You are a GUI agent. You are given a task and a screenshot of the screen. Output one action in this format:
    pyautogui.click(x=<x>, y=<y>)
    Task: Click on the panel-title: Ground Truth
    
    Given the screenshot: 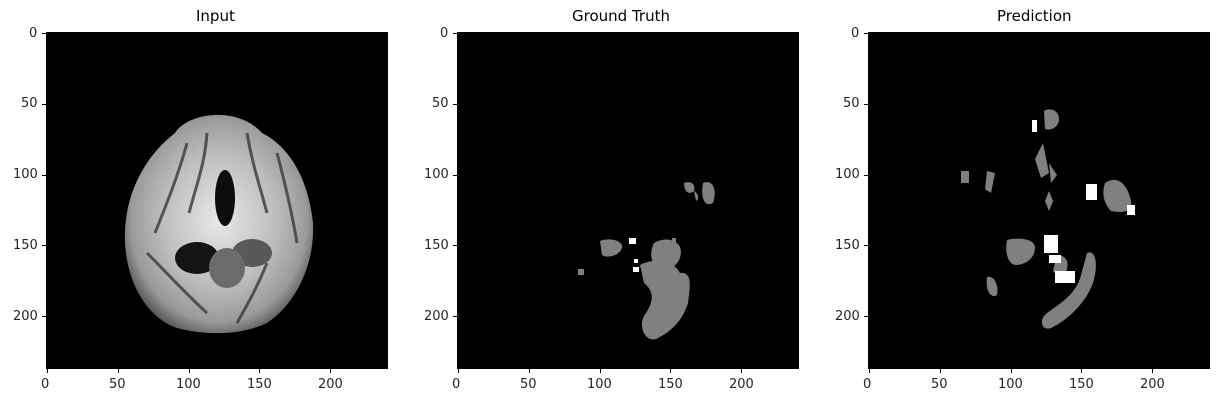 What is the action you would take?
    pyautogui.click(x=621, y=16)
    